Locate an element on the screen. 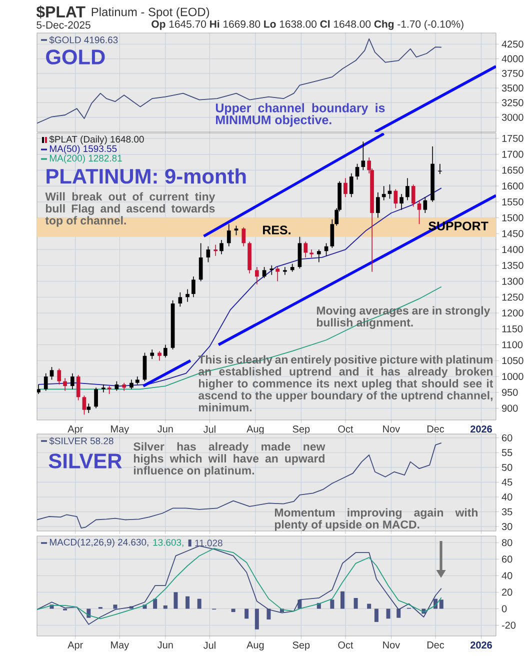 The image size is (527, 659). y-tick-label: 20 is located at coordinates (507, 592).